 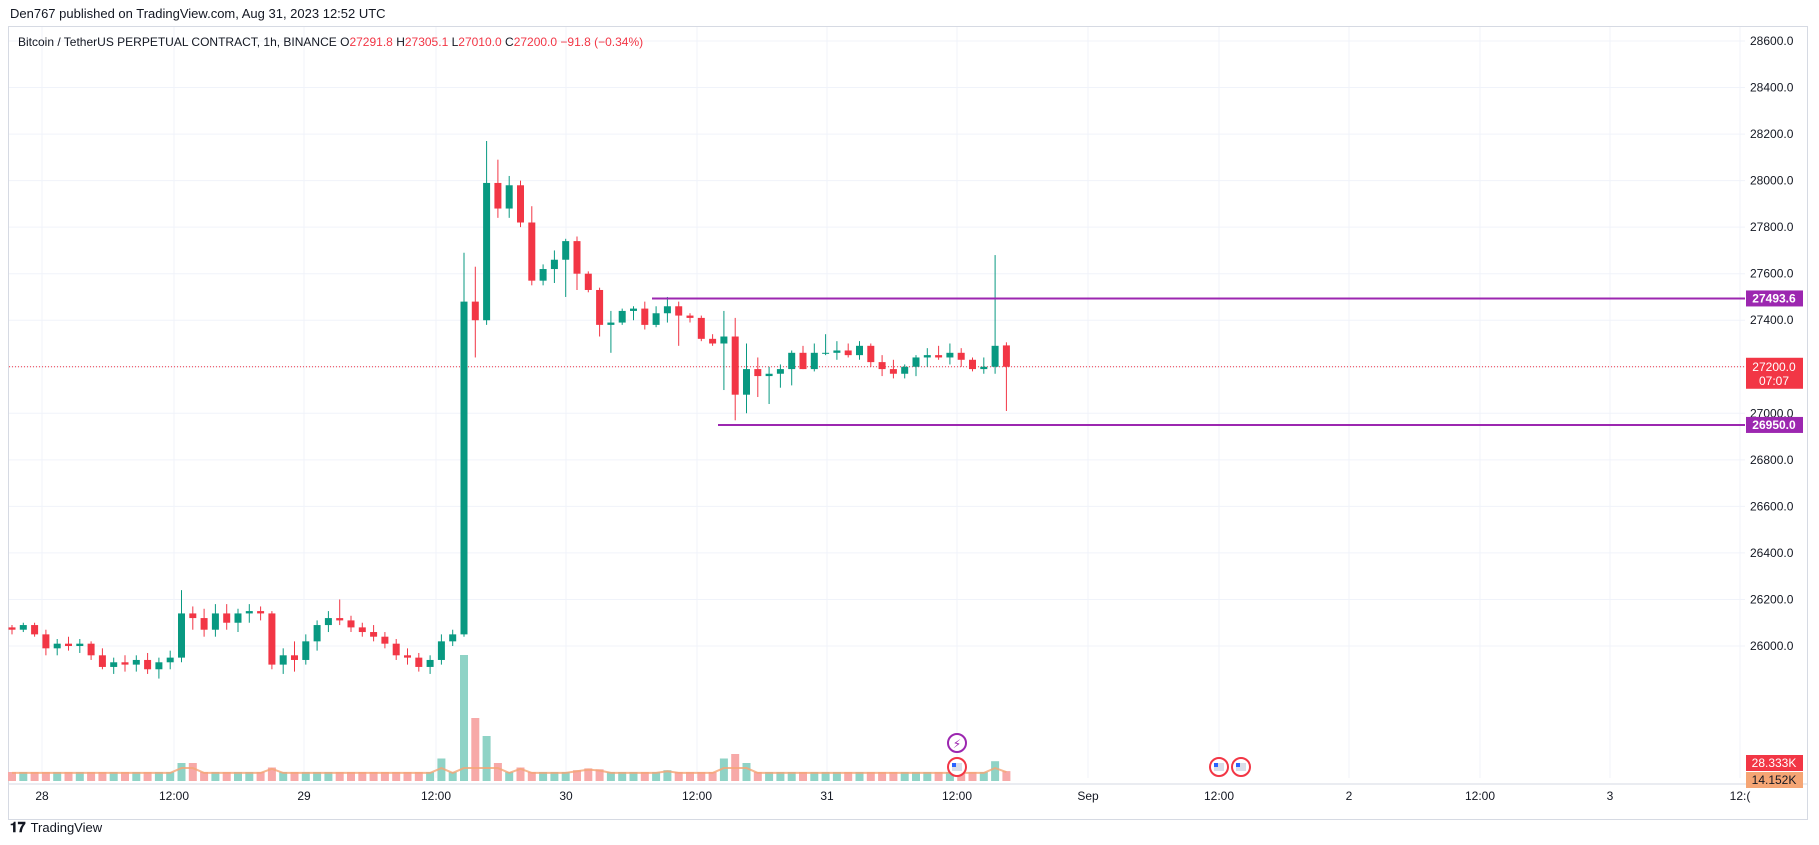 I want to click on x-tick-label: 29, so click(x=304, y=796).